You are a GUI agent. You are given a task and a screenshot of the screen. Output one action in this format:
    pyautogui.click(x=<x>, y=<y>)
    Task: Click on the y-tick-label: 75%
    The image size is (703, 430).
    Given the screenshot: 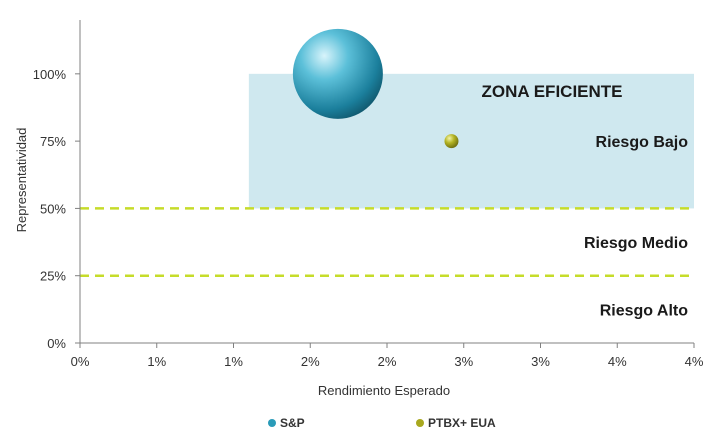 What is the action you would take?
    pyautogui.click(x=53, y=141)
    